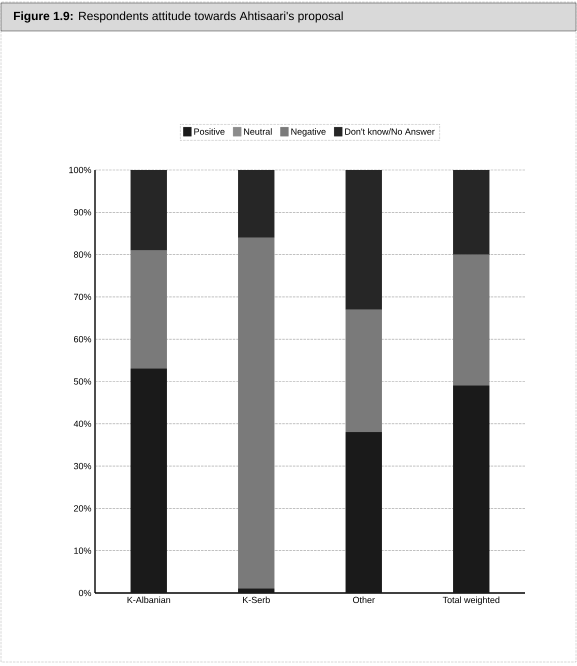  Describe the element at coordinates (83, 508) in the screenshot. I see `y-tick-label: 20%` at that location.